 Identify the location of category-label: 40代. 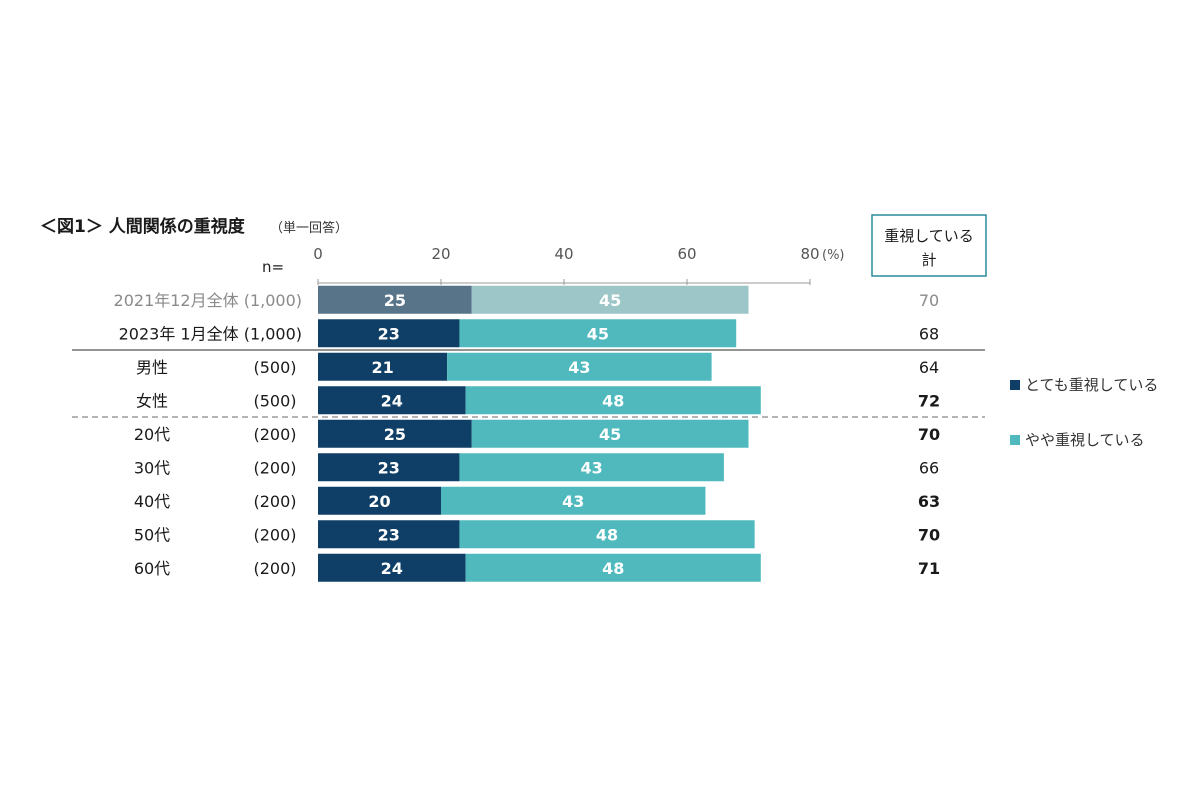
(152, 501).